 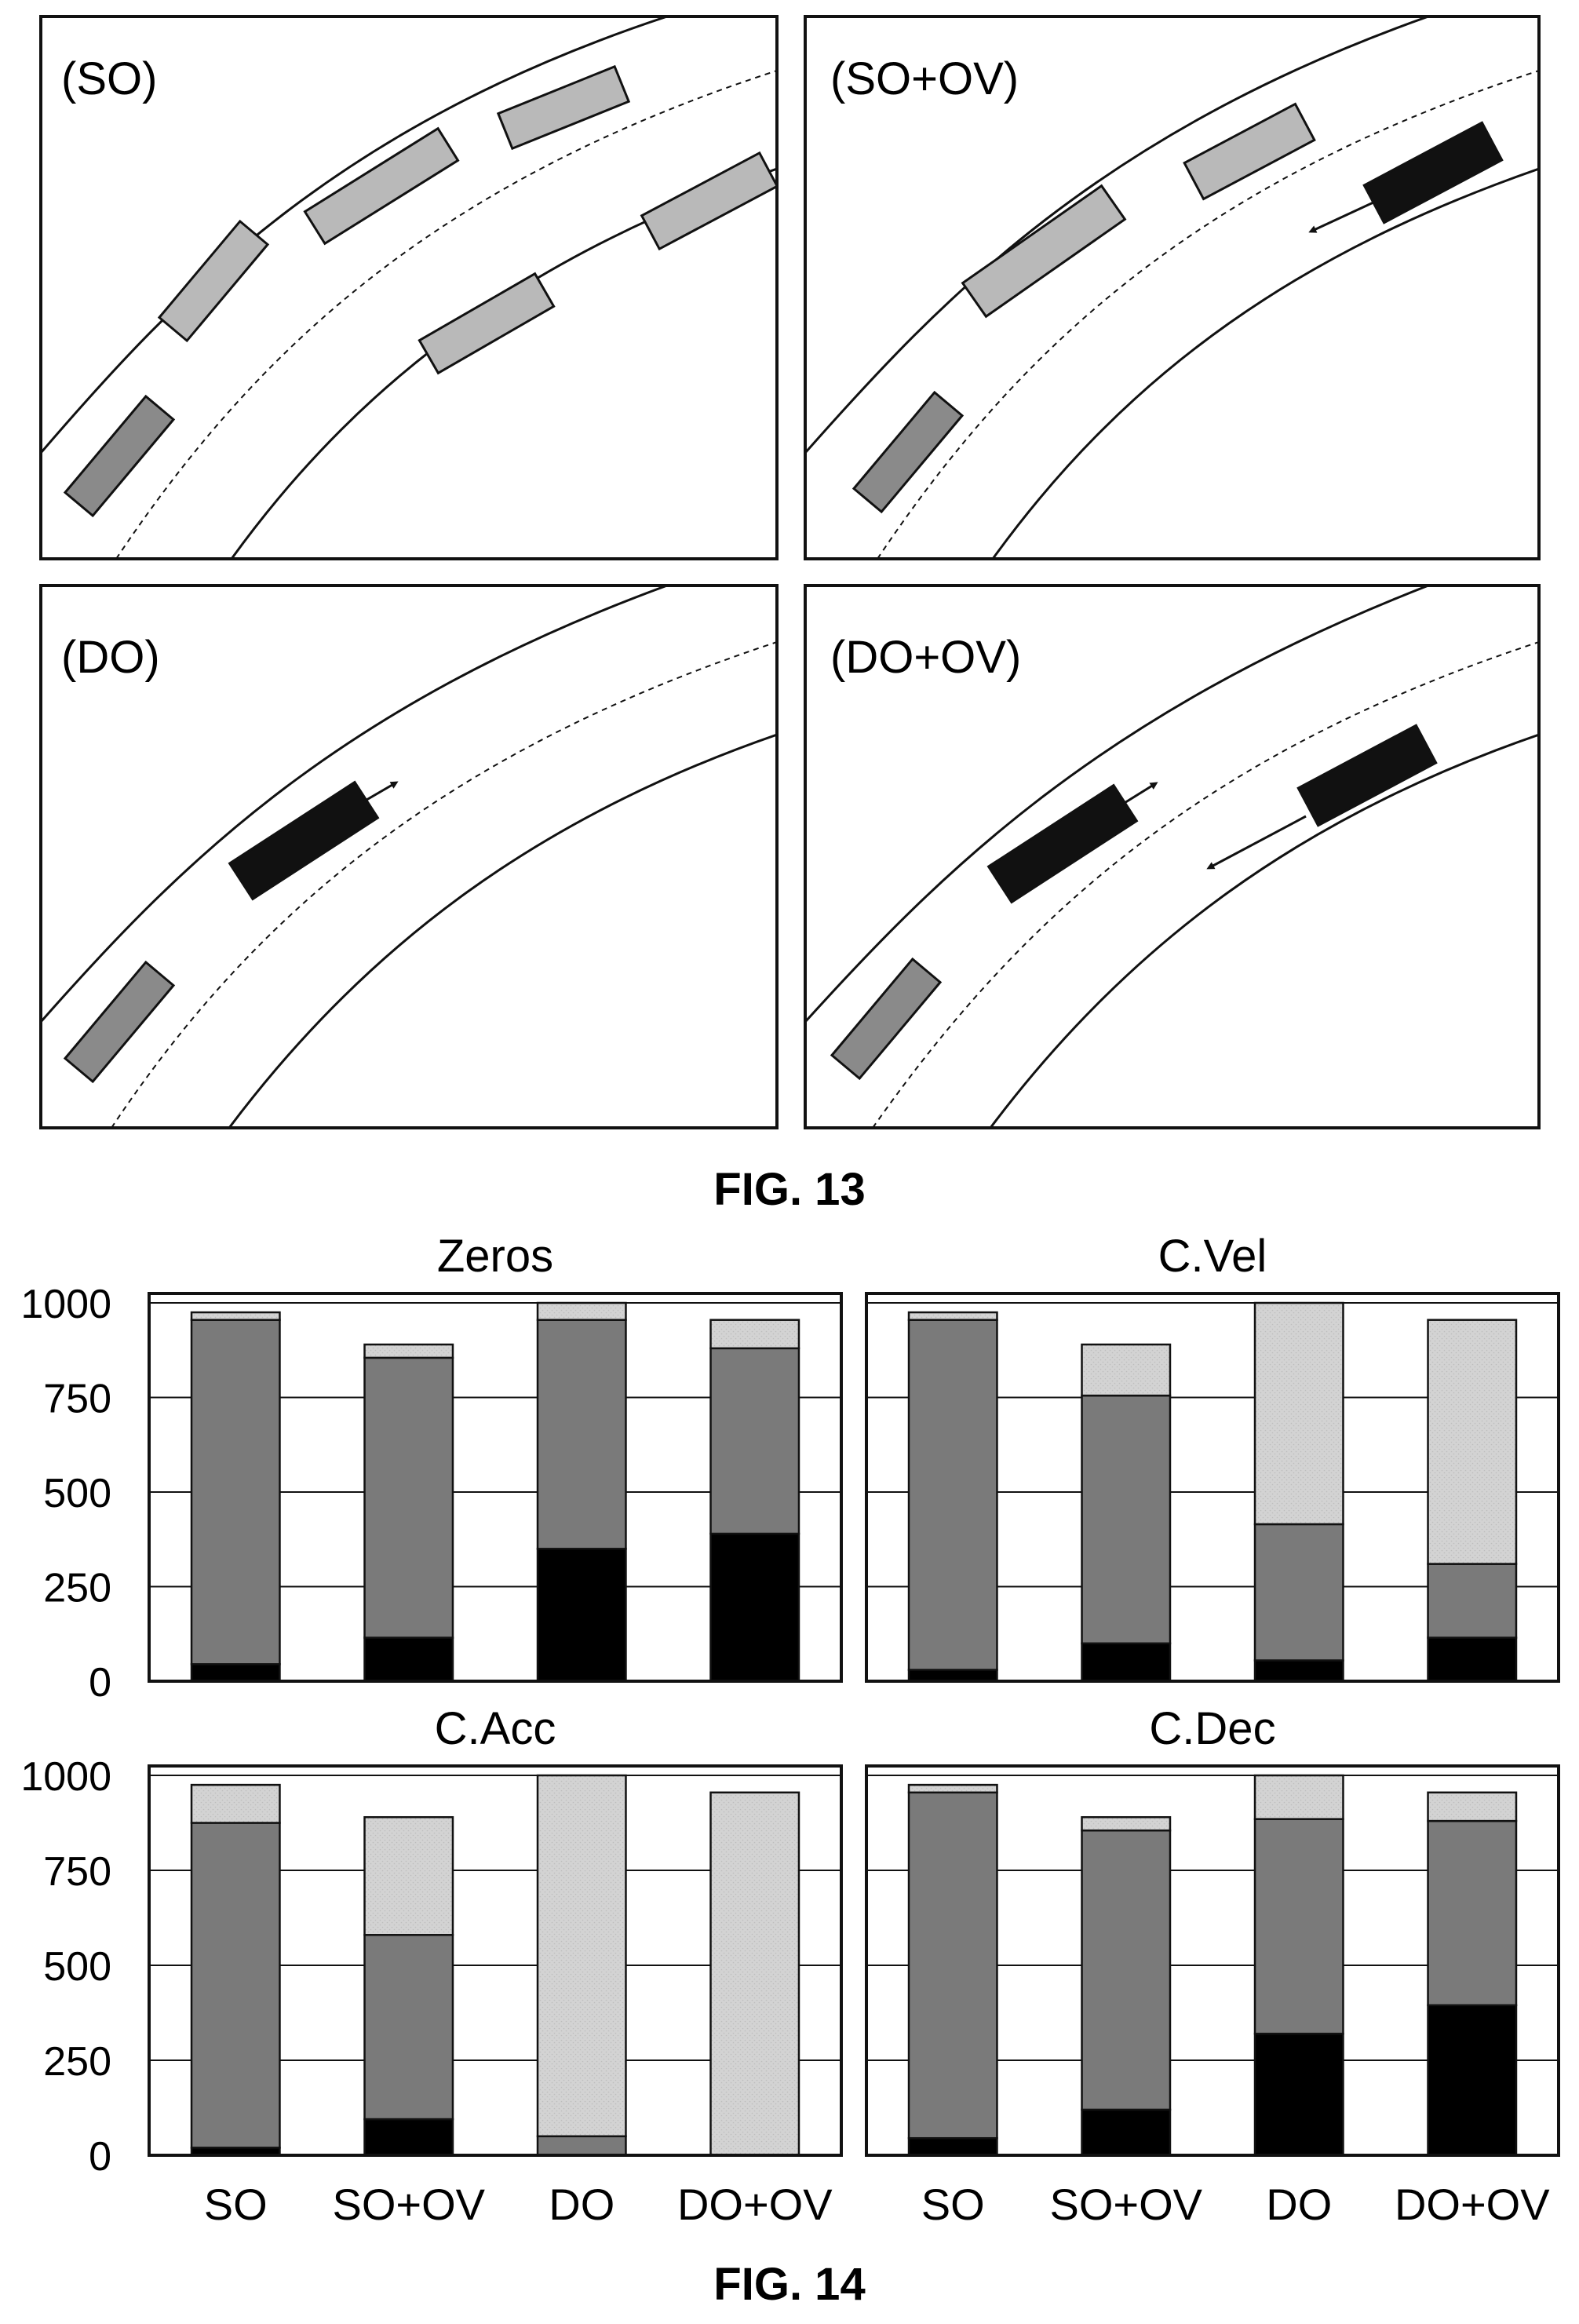 I want to click on panel-label: (DO), so click(x=110, y=657).